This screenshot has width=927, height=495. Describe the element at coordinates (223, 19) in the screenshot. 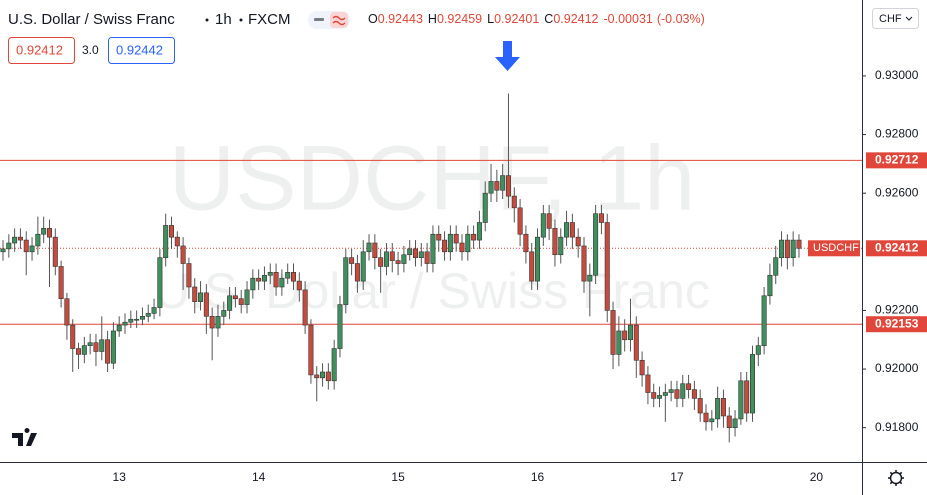

I see `interval: 1h` at that location.